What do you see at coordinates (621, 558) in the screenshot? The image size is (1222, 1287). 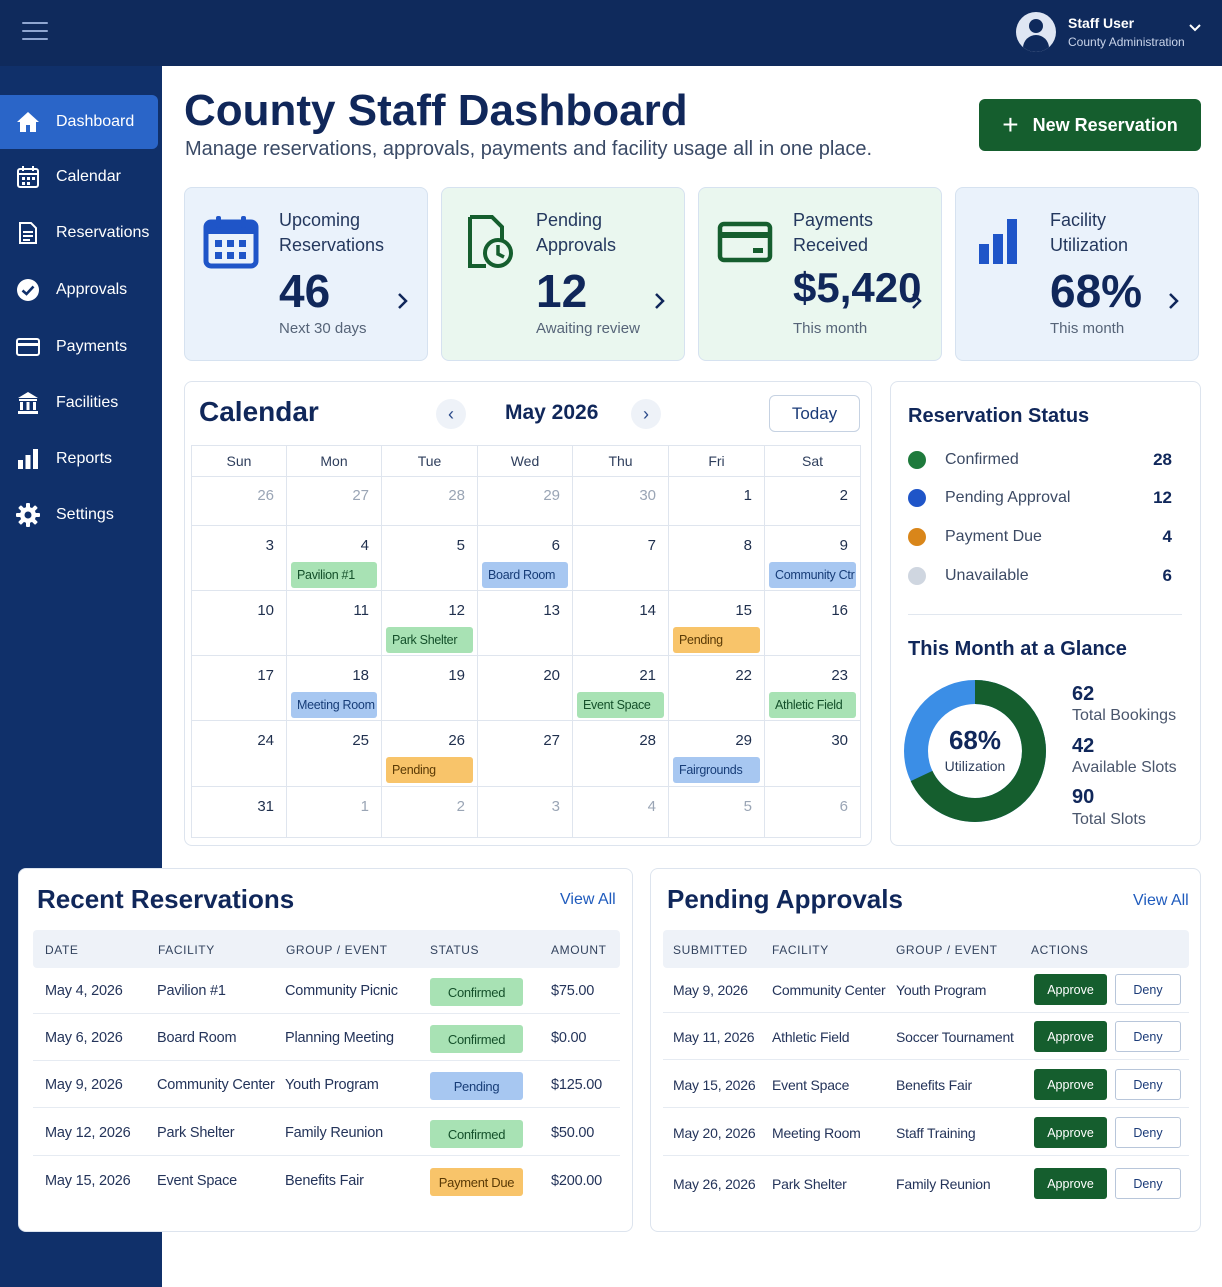 I see `calendar-day-cell: 7` at bounding box center [621, 558].